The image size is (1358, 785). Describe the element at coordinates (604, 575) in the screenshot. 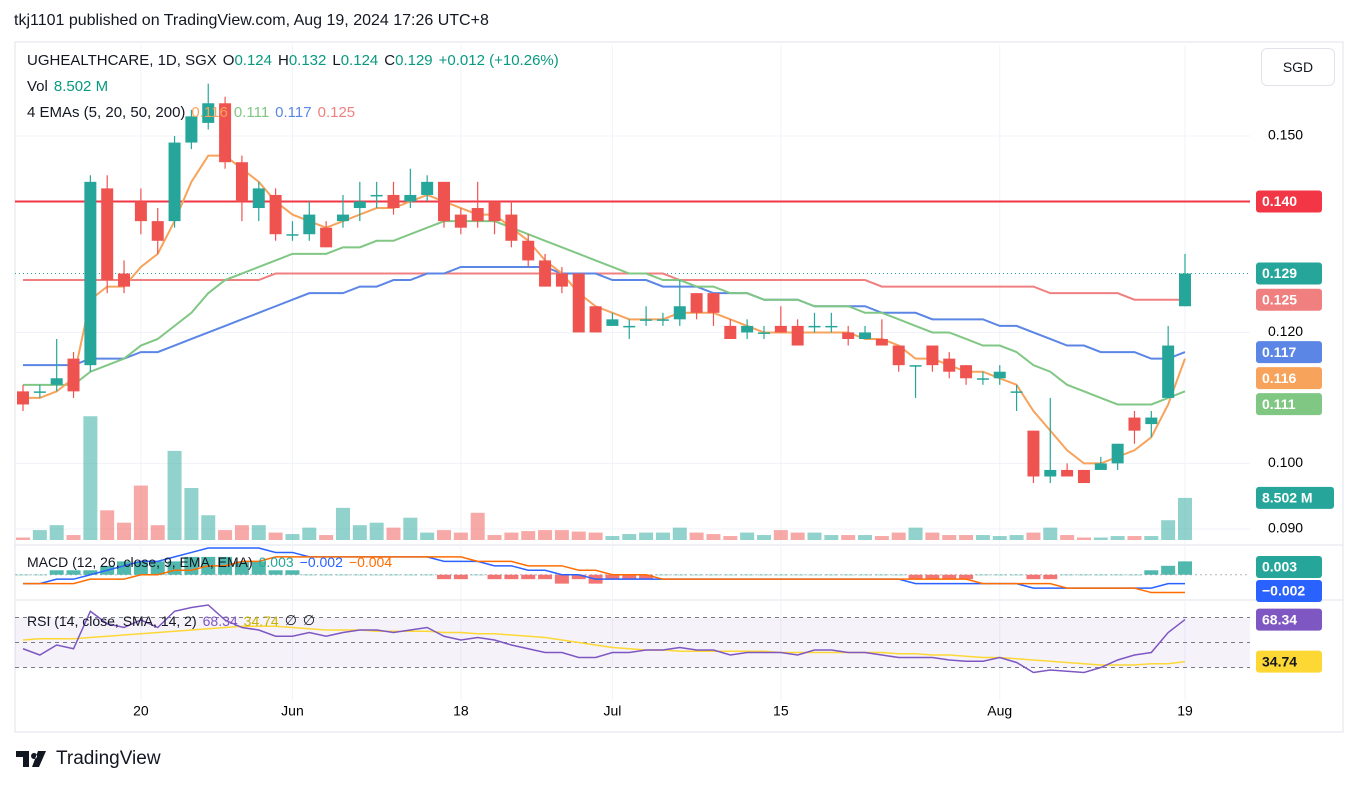

I see `signal-line` at that location.